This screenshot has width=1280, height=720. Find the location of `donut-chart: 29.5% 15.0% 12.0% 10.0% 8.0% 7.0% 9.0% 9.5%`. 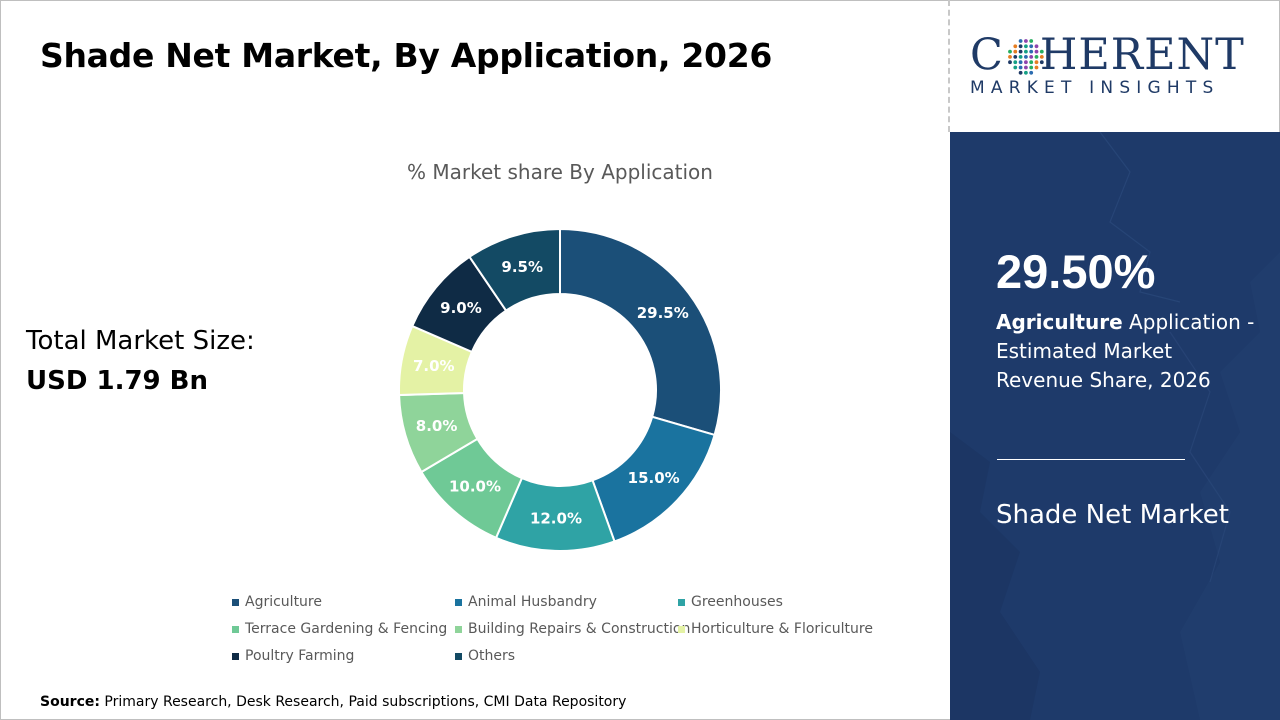

donut-chart: 29.5% 15.0% 12.0% 10.0% 8.0% 7.0% 9.0% 9.5% is located at coordinates (560, 389).